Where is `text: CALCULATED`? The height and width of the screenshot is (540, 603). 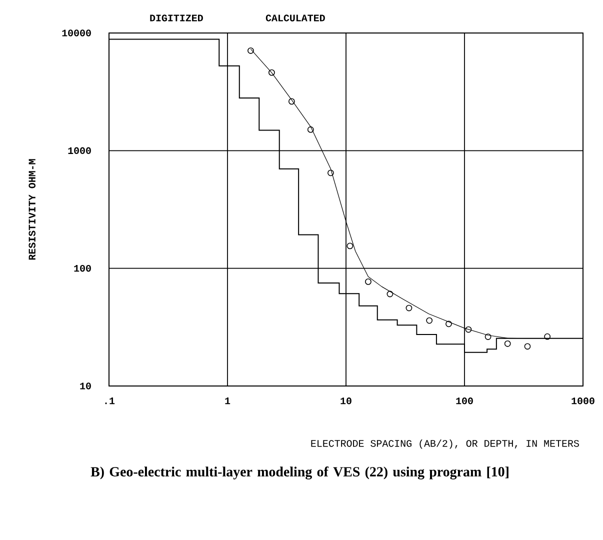
text: CALCULATED is located at coordinates (295, 18).